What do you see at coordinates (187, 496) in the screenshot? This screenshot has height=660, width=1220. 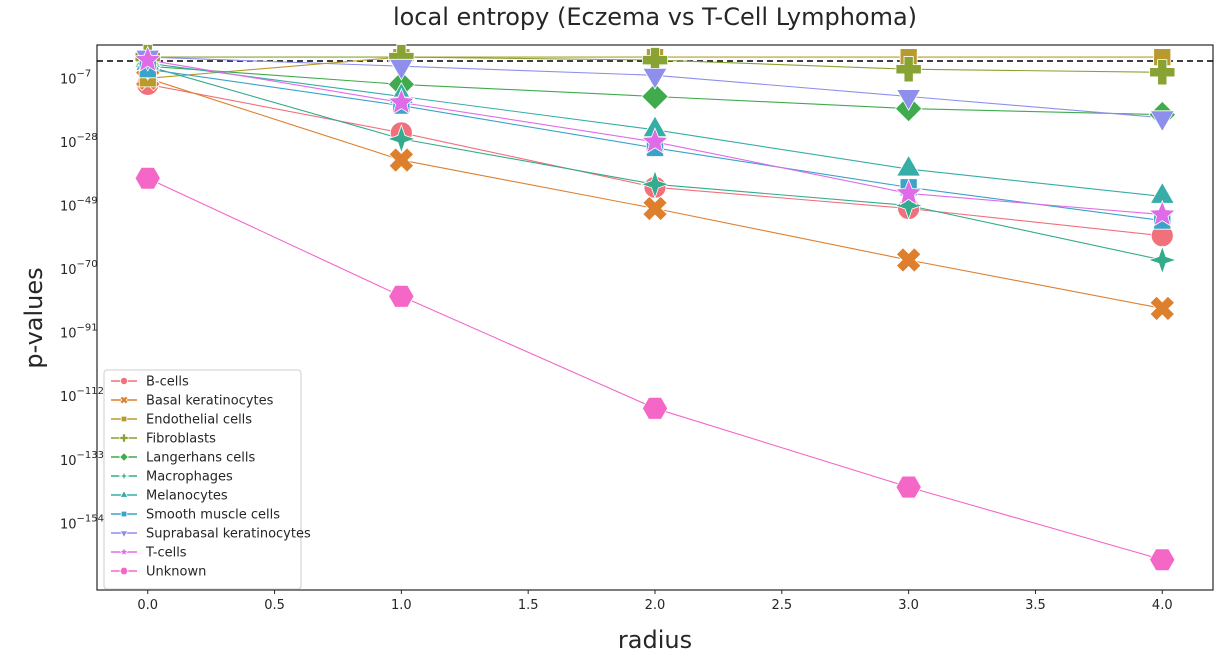 I see `legend-label-melanocytes: Melanocytes` at bounding box center [187, 496].